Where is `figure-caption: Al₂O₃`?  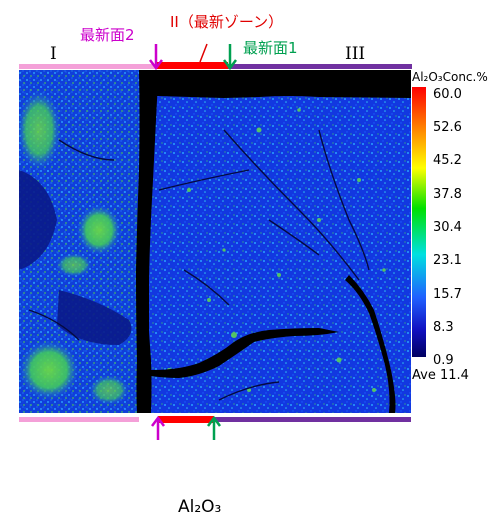
figure-caption: Al₂O₃ is located at coordinates (200, 507).